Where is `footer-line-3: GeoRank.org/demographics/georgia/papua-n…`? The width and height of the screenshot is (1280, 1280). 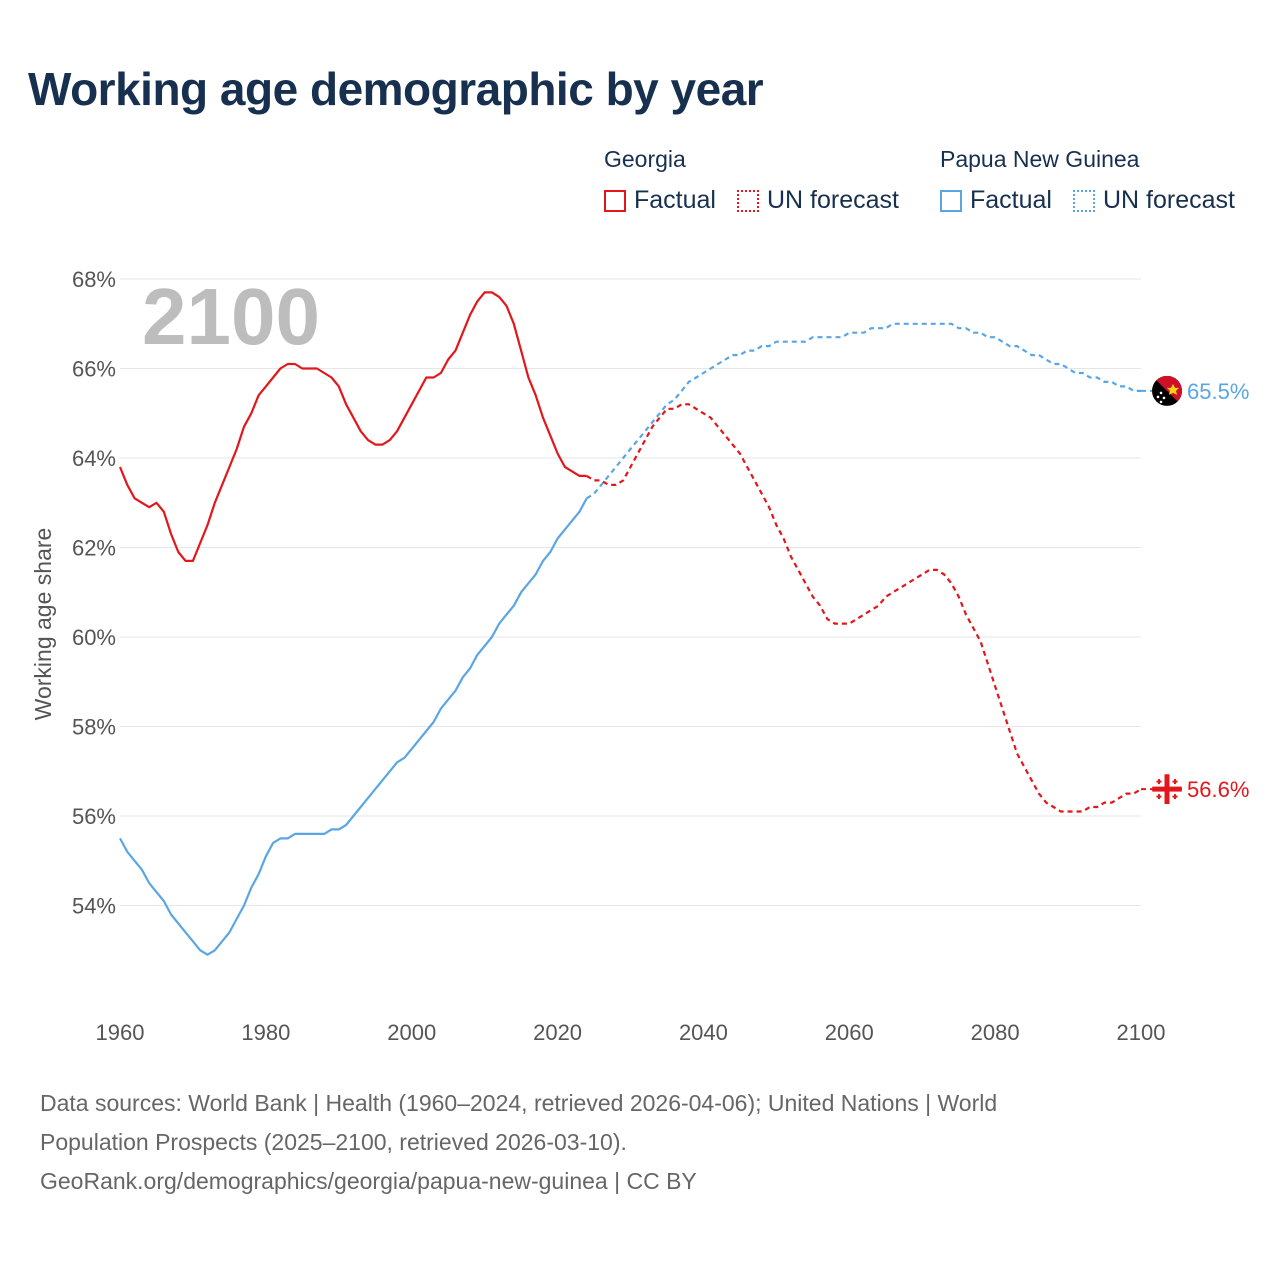
footer-line-3: GeoRank.org/demographics/georgia/papua-n… is located at coordinates (368, 1181).